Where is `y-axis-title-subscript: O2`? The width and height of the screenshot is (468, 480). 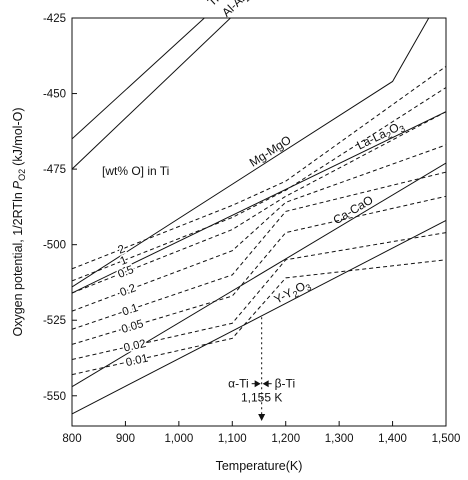 y-axis-title-subscript: O2 is located at coordinates (22, 175).